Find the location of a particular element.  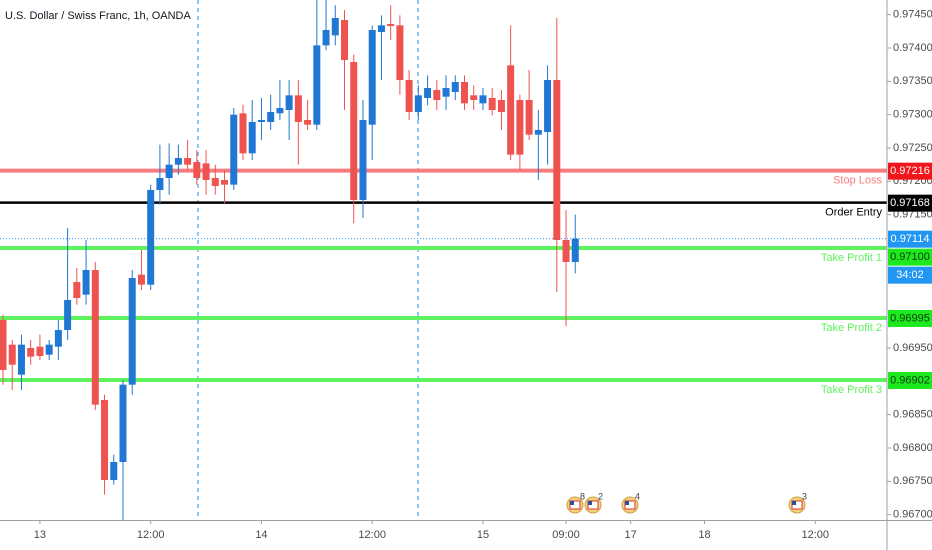

x-tick-label: 13 is located at coordinates (40, 535).